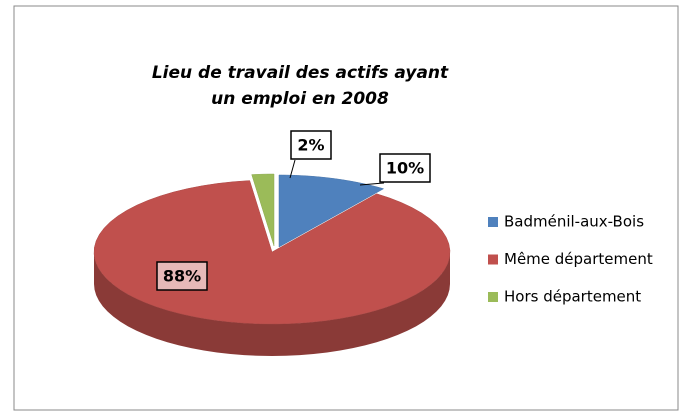 The width and height of the screenshot is (686, 417). I want to click on value-label: 10%, so click(405, 168).